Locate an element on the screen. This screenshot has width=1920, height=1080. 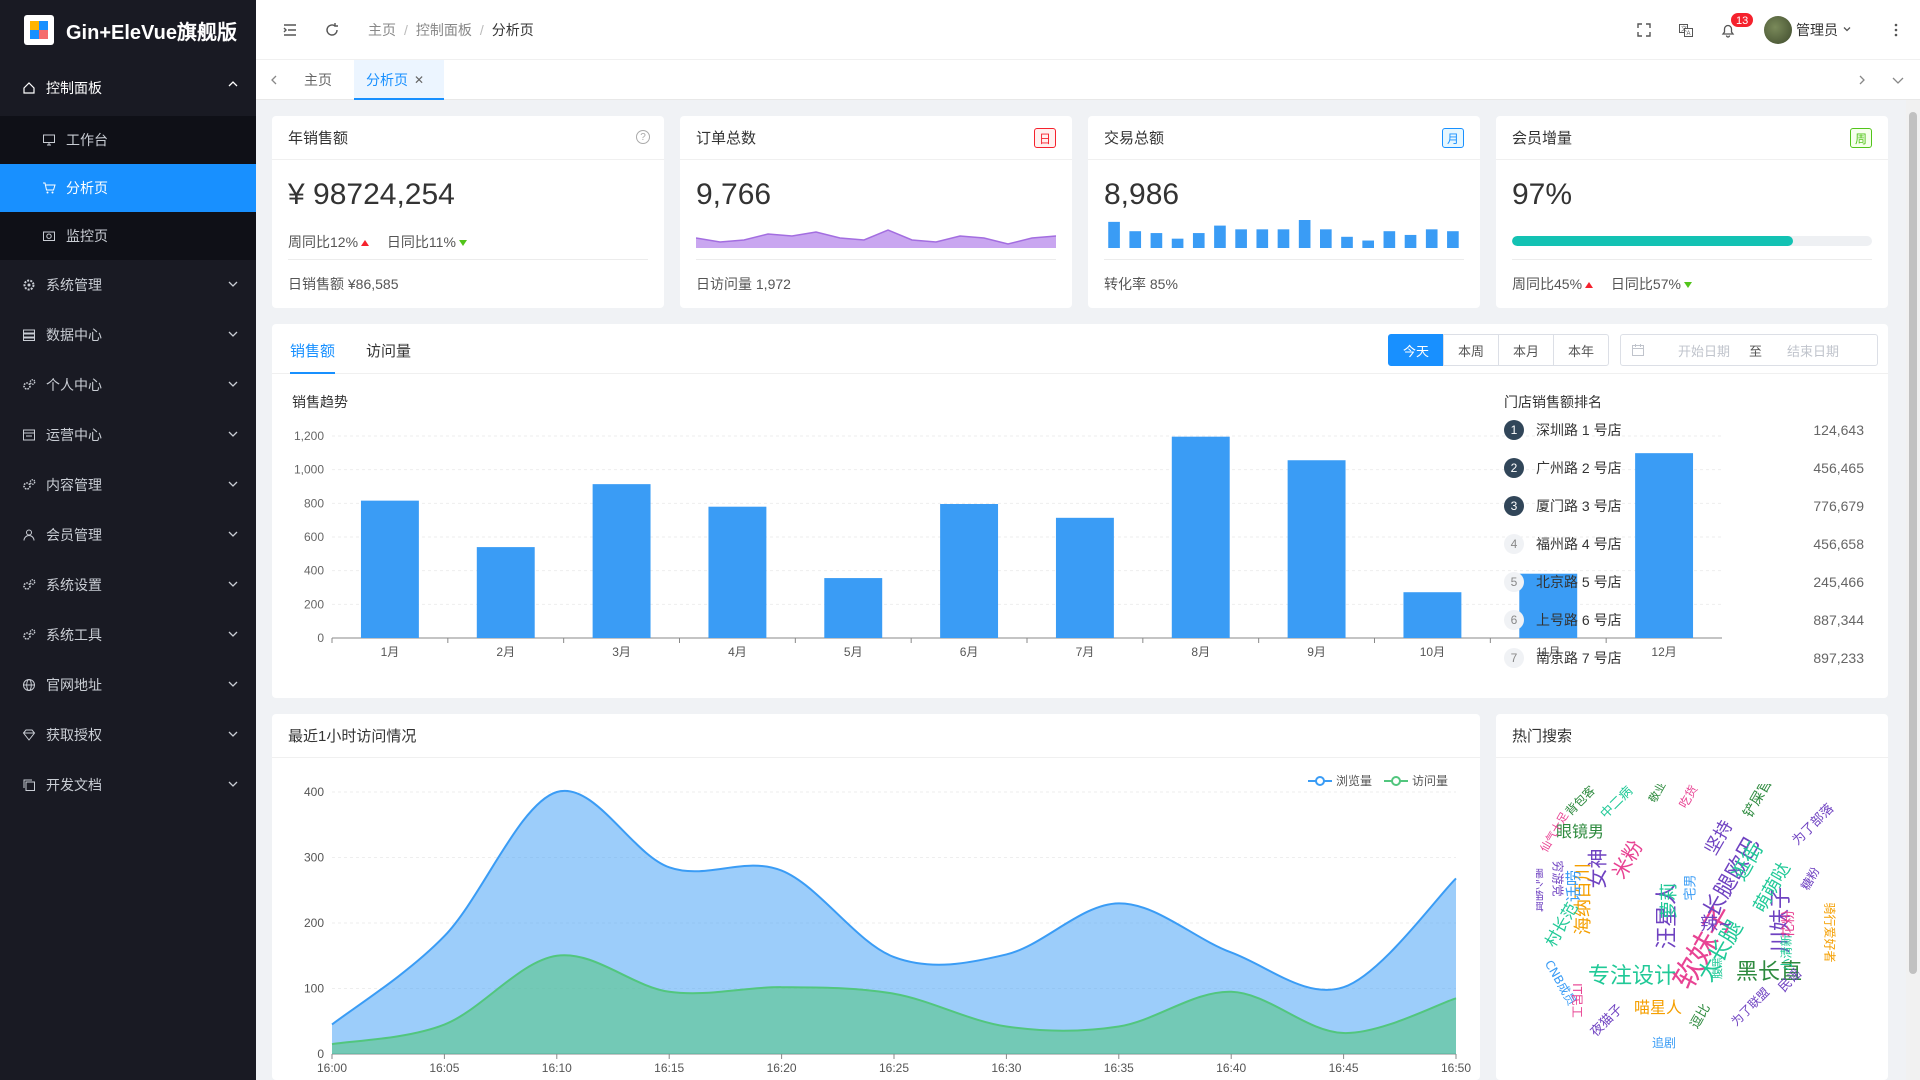
tab-home: 主页 is located at coordinates (318, 80).